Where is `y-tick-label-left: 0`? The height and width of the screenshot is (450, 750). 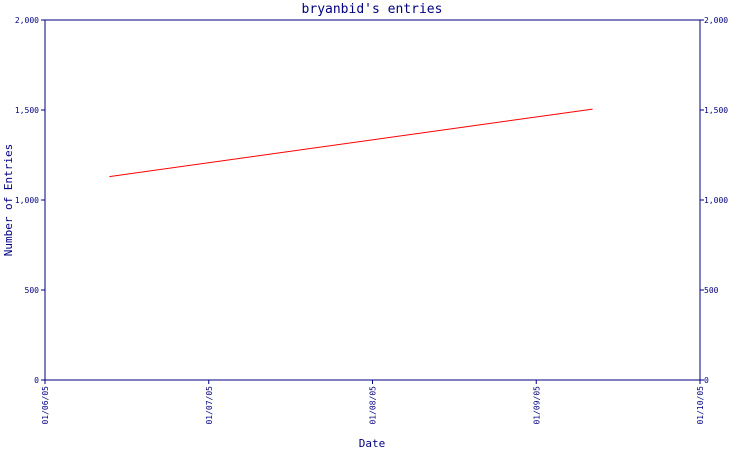
y-tick-label-left: 0 is located at coordinates (36, 380).